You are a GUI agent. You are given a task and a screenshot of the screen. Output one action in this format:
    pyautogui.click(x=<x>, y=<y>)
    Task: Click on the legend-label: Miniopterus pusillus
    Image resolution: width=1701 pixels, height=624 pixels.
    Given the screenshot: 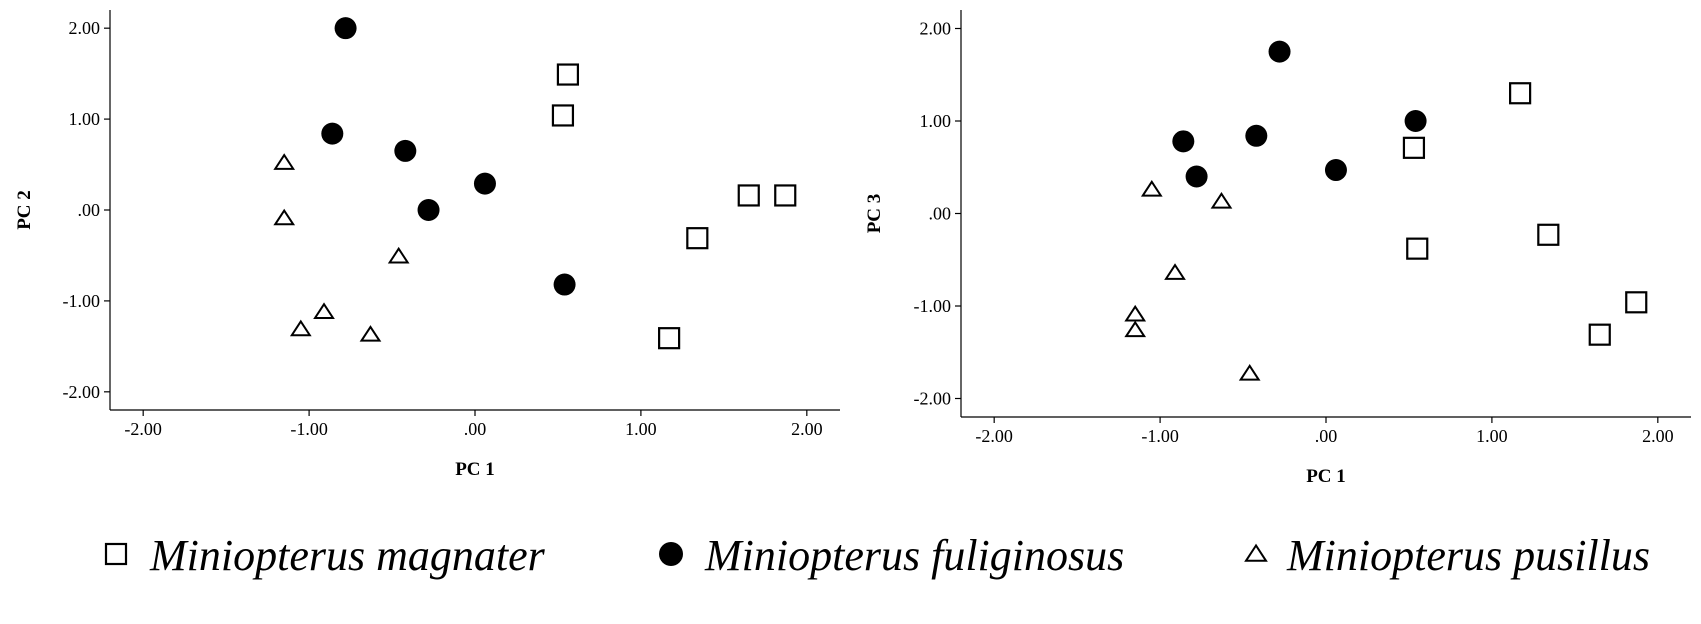 What is the action you would take?
    pyautogui.click(x=1468, y=555)
    